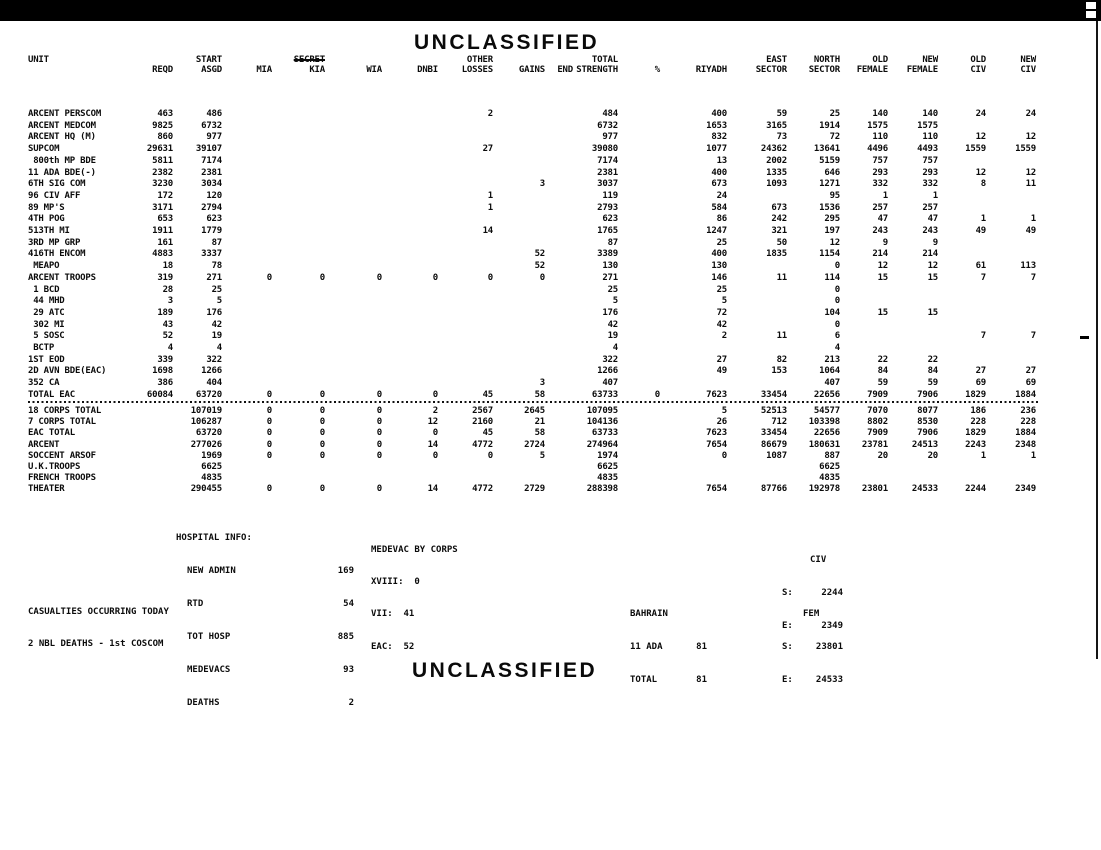 This screenshot has height=850, width=1101. I want to click on unit-name-cell: 3RD MP GRP, so click(54, 242).